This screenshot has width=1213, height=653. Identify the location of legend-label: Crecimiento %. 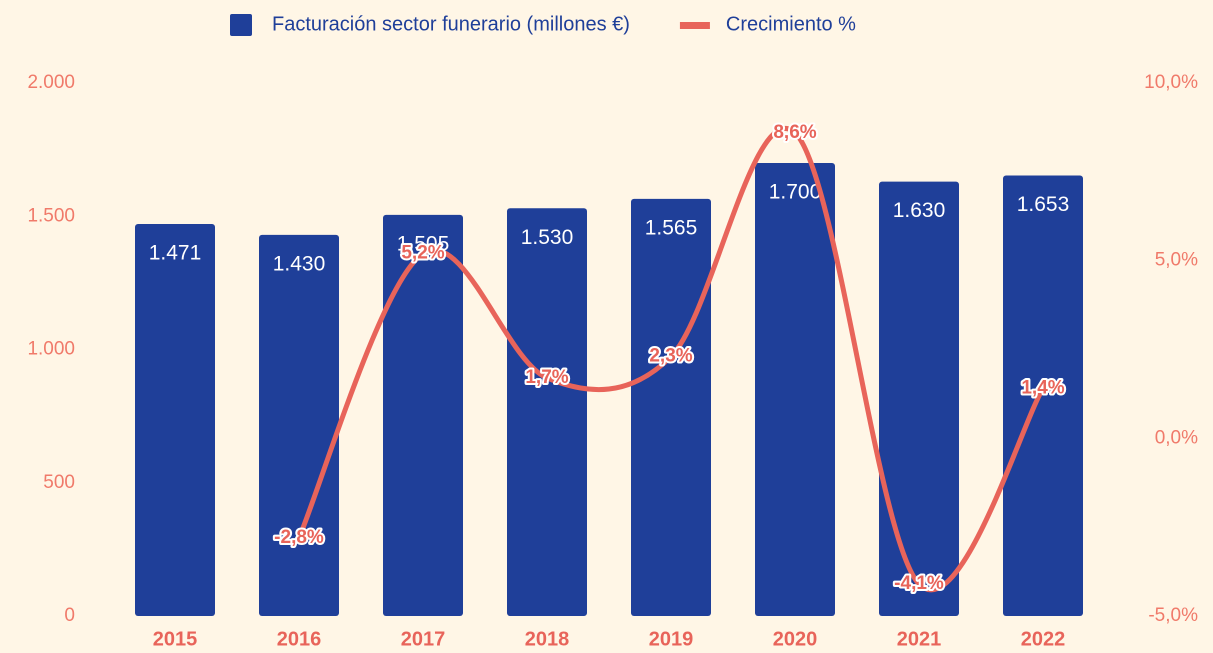
(791, 24).